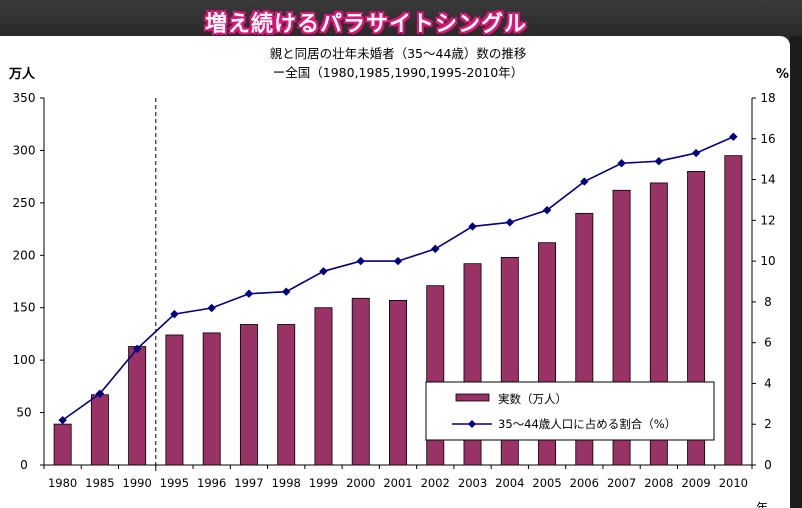  Describe the element at coordinates (768, 343) in the screenshot. I see `y-right-tick-label: 6` at that location.